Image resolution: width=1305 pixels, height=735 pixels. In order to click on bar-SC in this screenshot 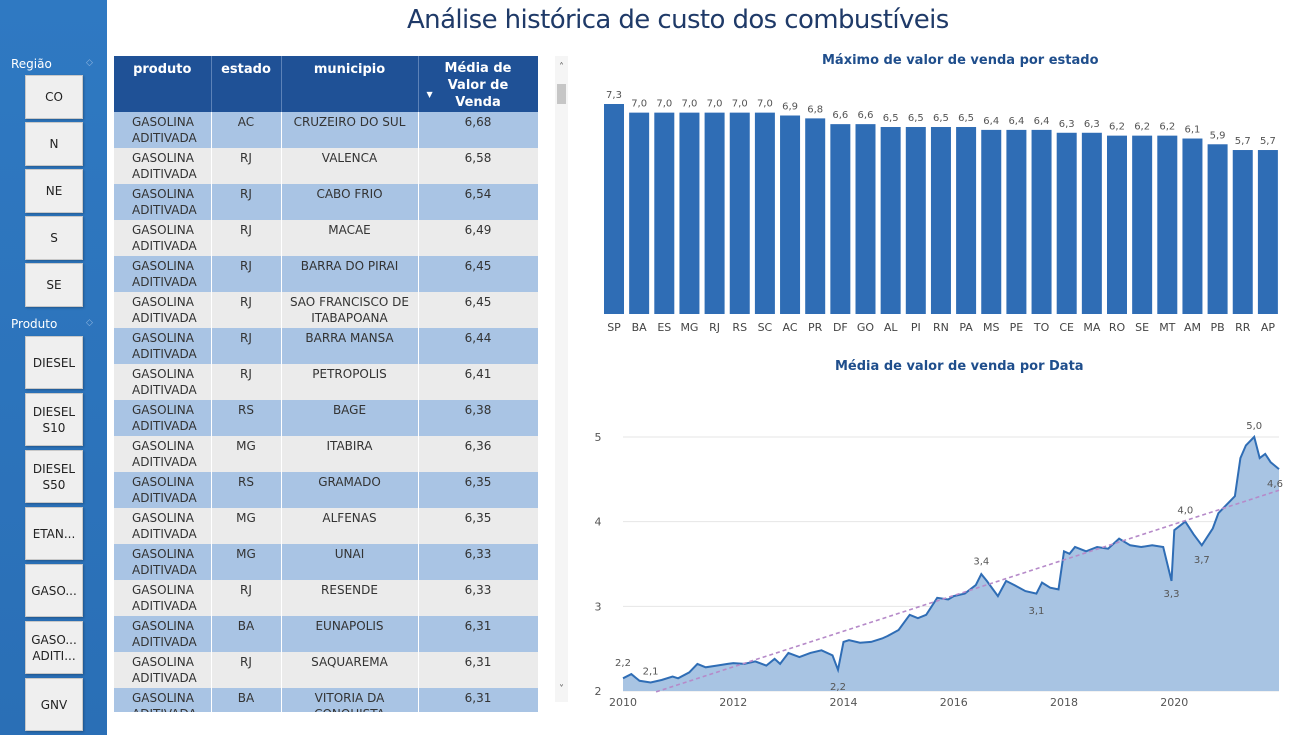, I will do `click(764, 213)`.